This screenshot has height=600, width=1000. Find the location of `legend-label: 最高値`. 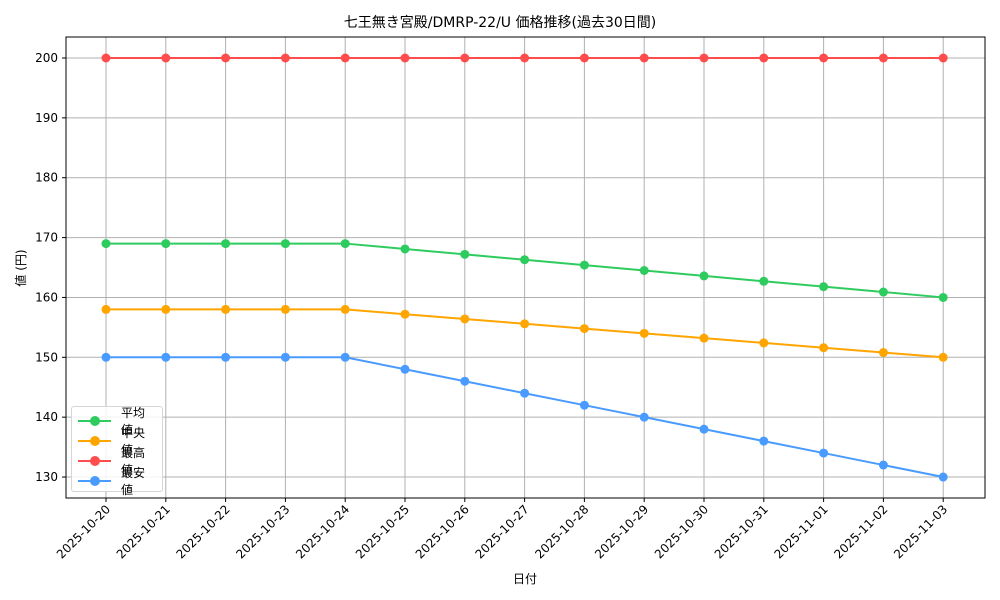

legend-label: 最高値 is located at coordinates (133, 461).